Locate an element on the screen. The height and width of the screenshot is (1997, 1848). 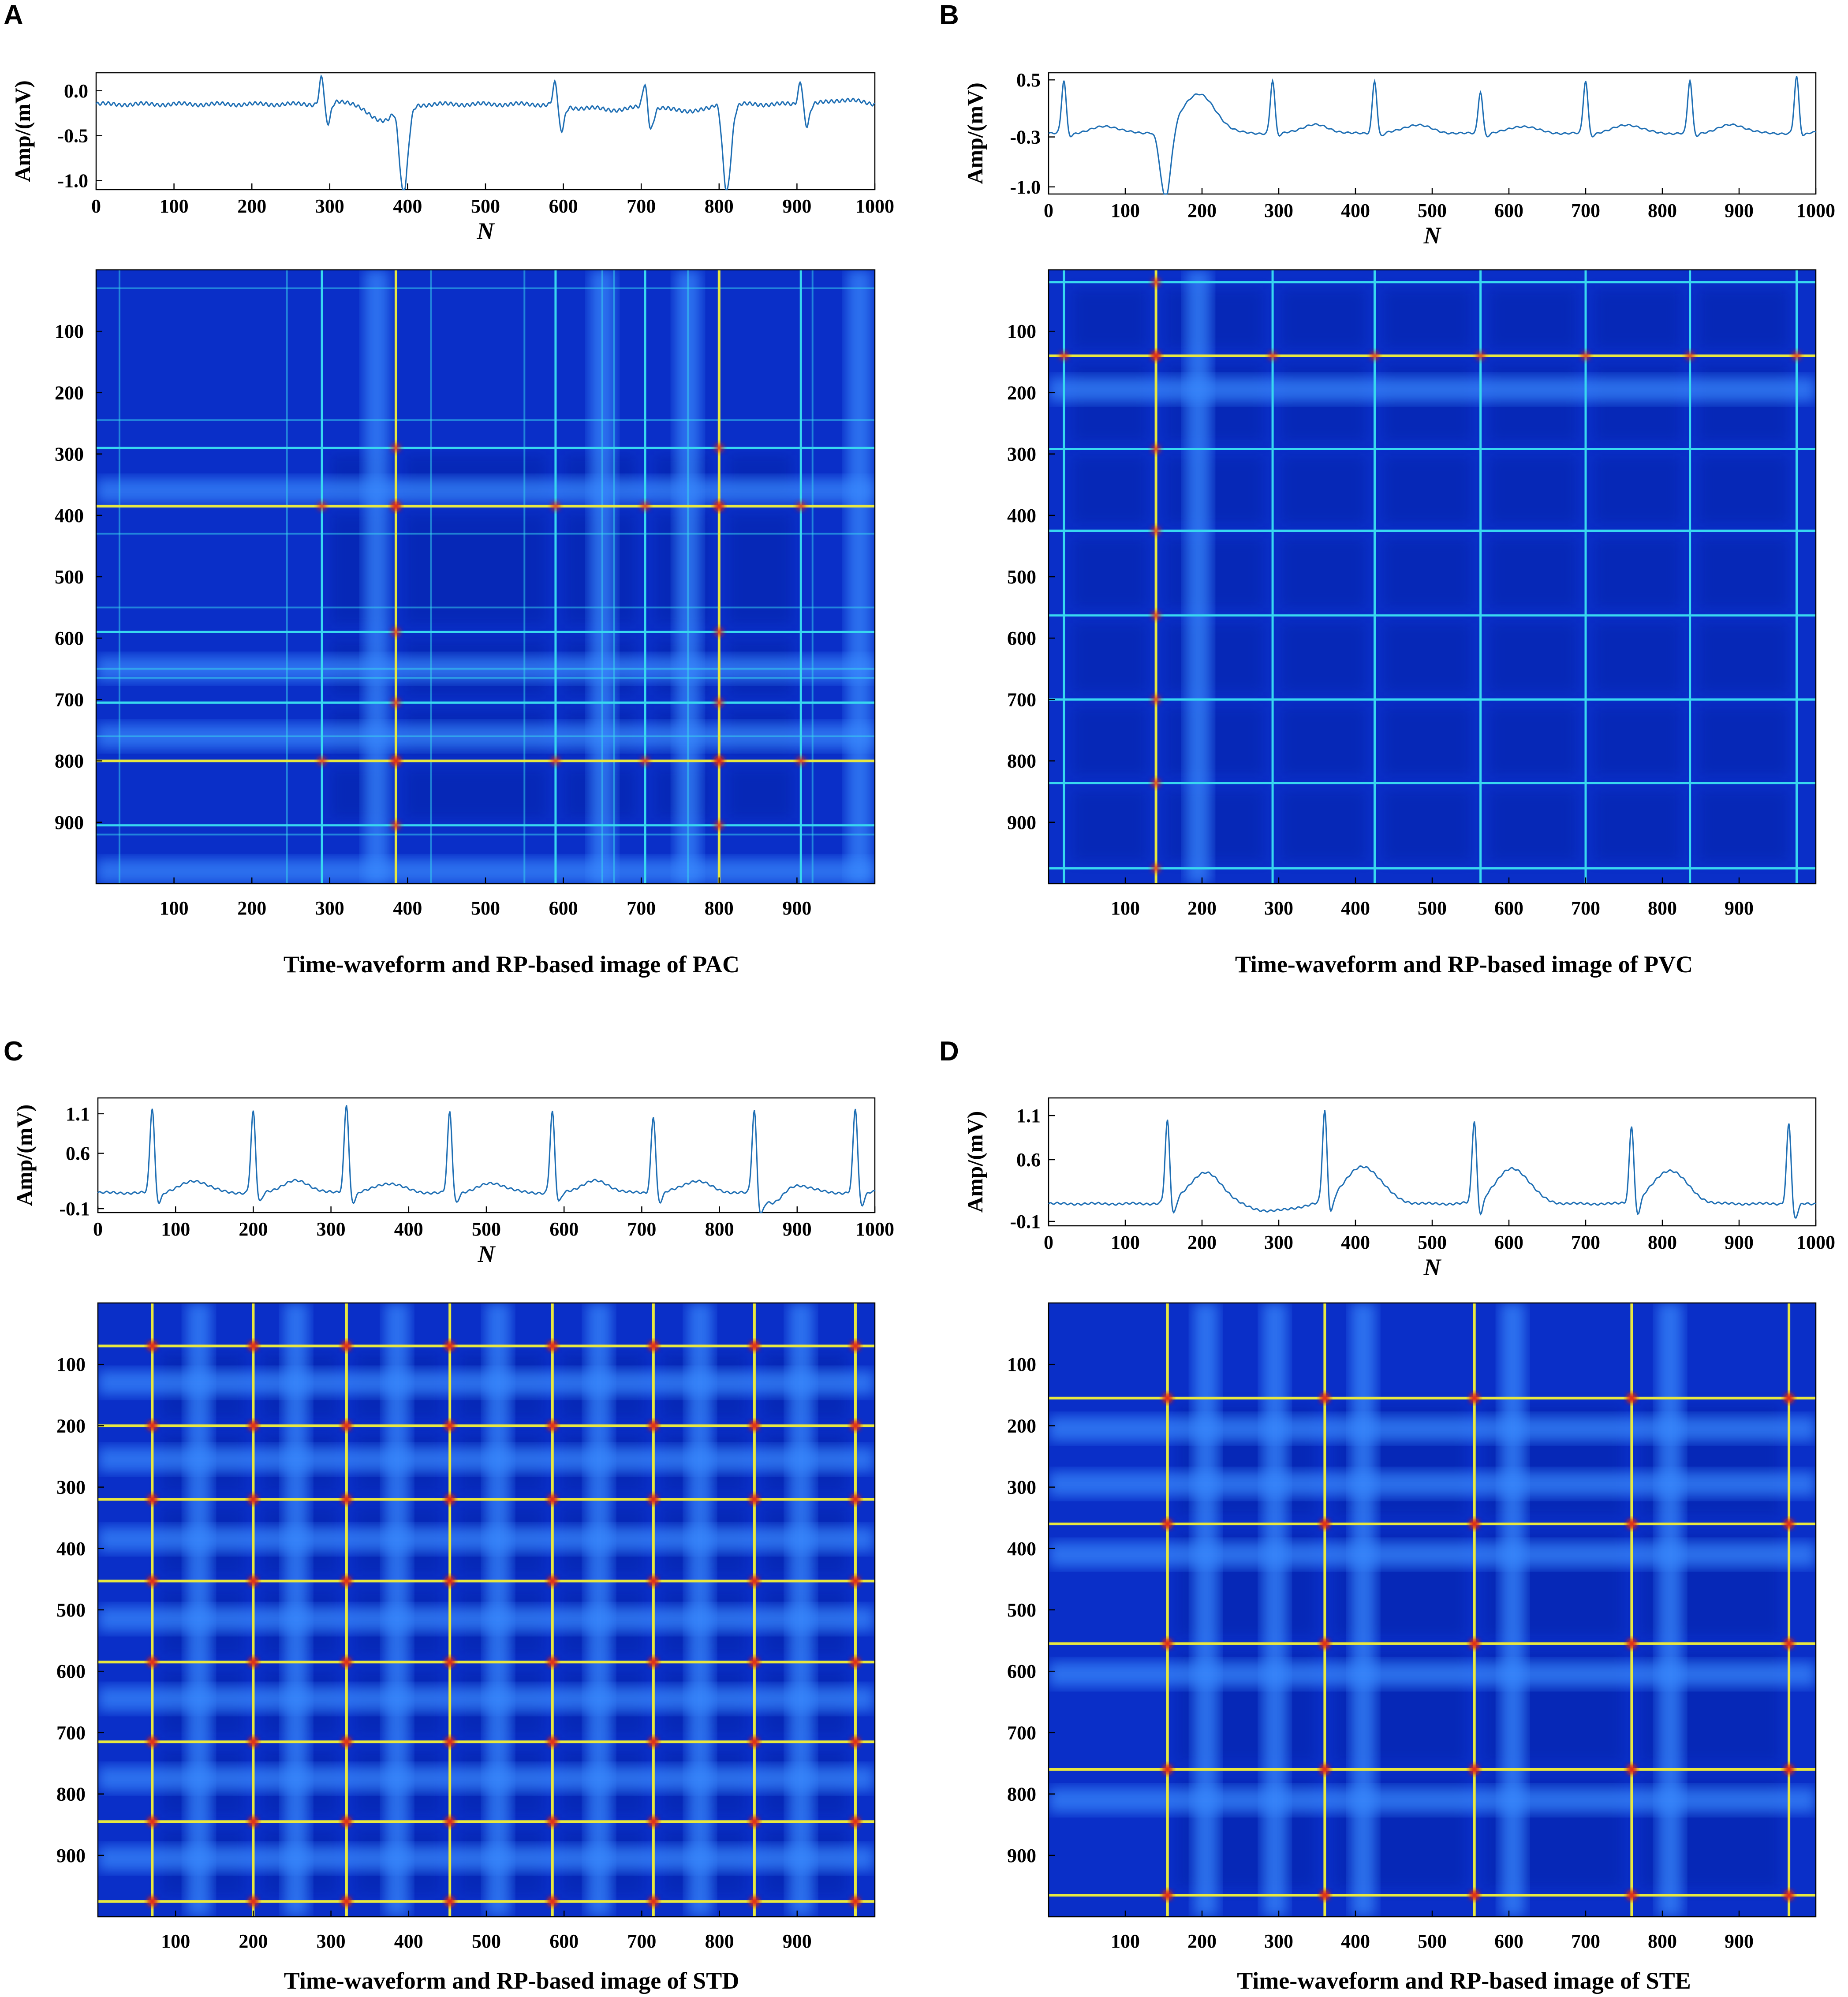
y-axis-label: Amp/(mV) is located at coordinates (975, 133).